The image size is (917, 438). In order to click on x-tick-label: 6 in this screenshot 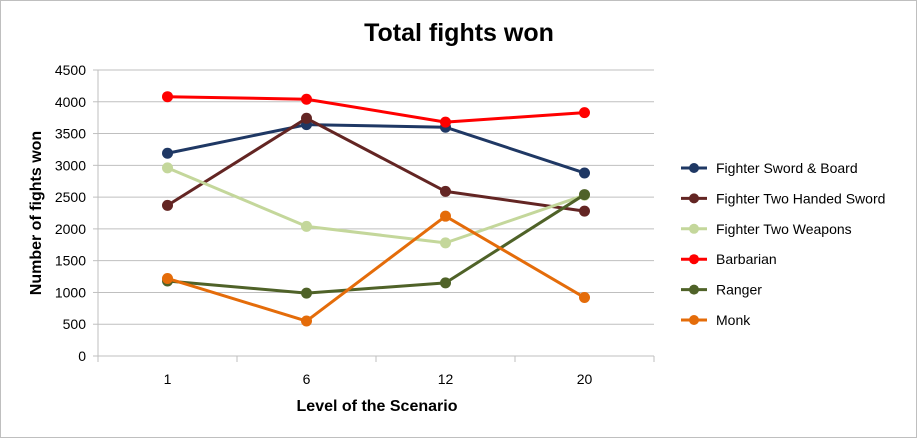, I will do `click(307, 379)`.